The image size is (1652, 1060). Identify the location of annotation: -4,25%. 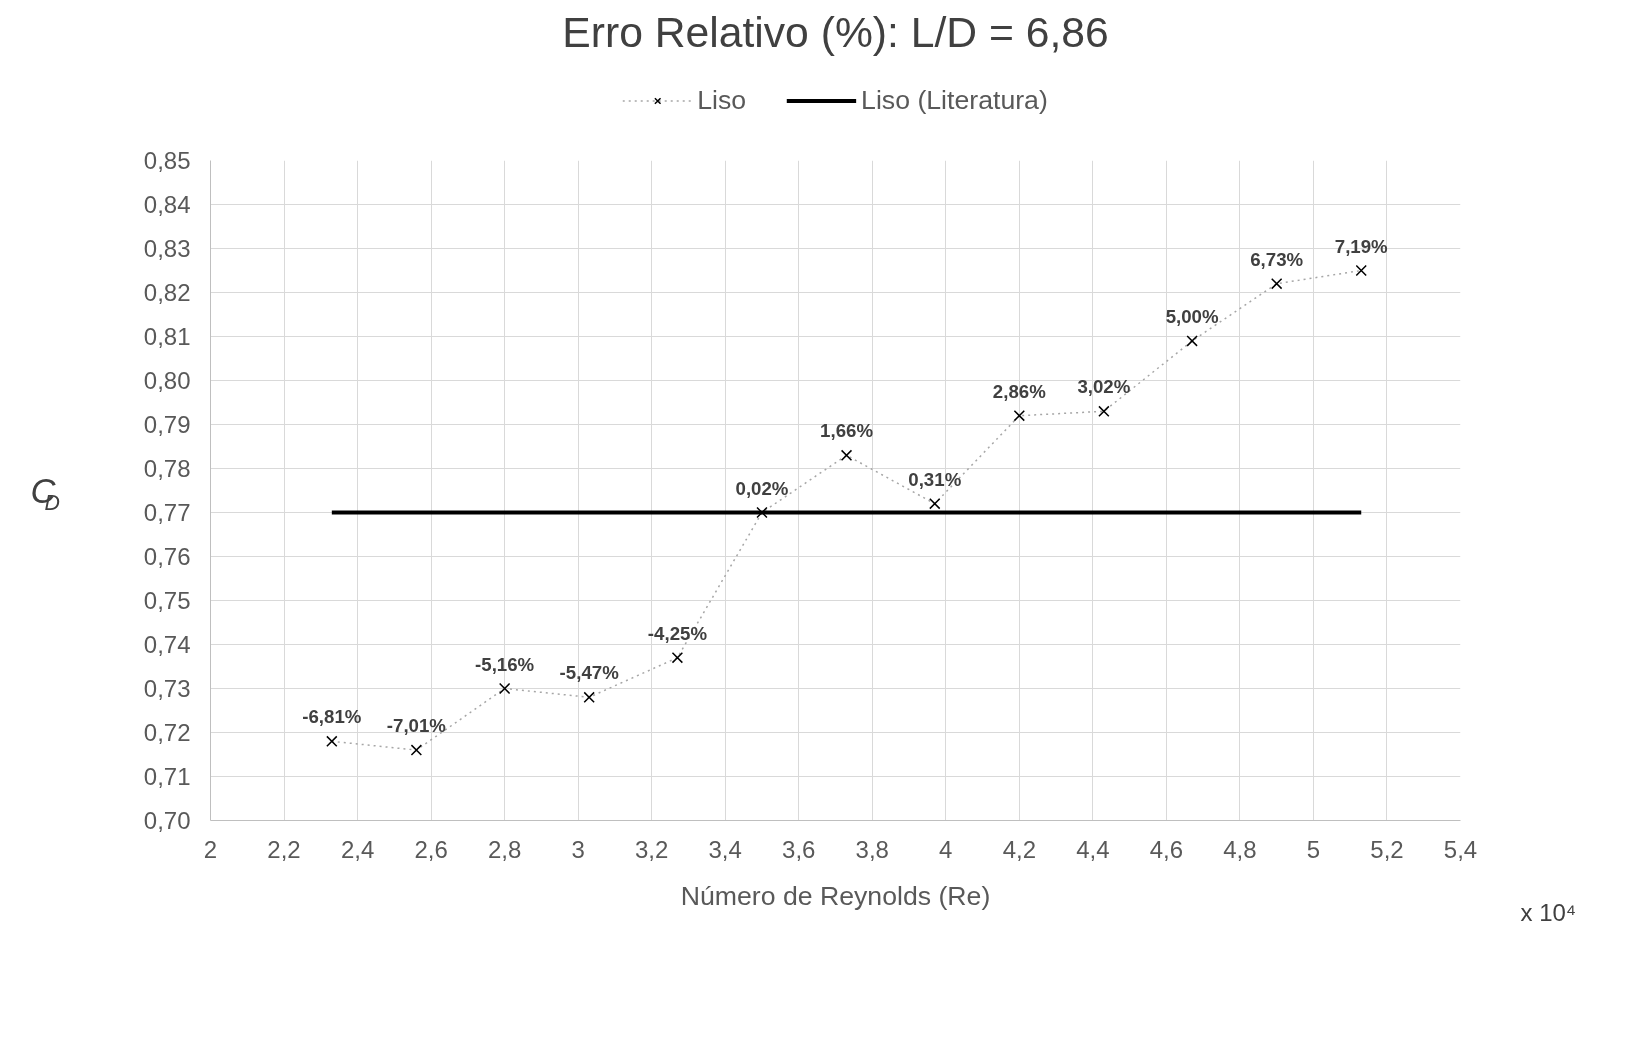
(677, 633).